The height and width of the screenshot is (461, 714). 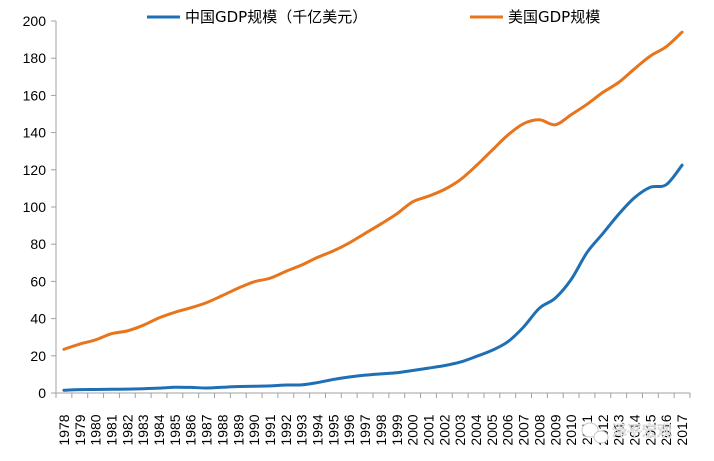 What do you see at coordinates (238, 288) in the screenshot?
I see `usa-point-1989` at bounding box center [238, 288].